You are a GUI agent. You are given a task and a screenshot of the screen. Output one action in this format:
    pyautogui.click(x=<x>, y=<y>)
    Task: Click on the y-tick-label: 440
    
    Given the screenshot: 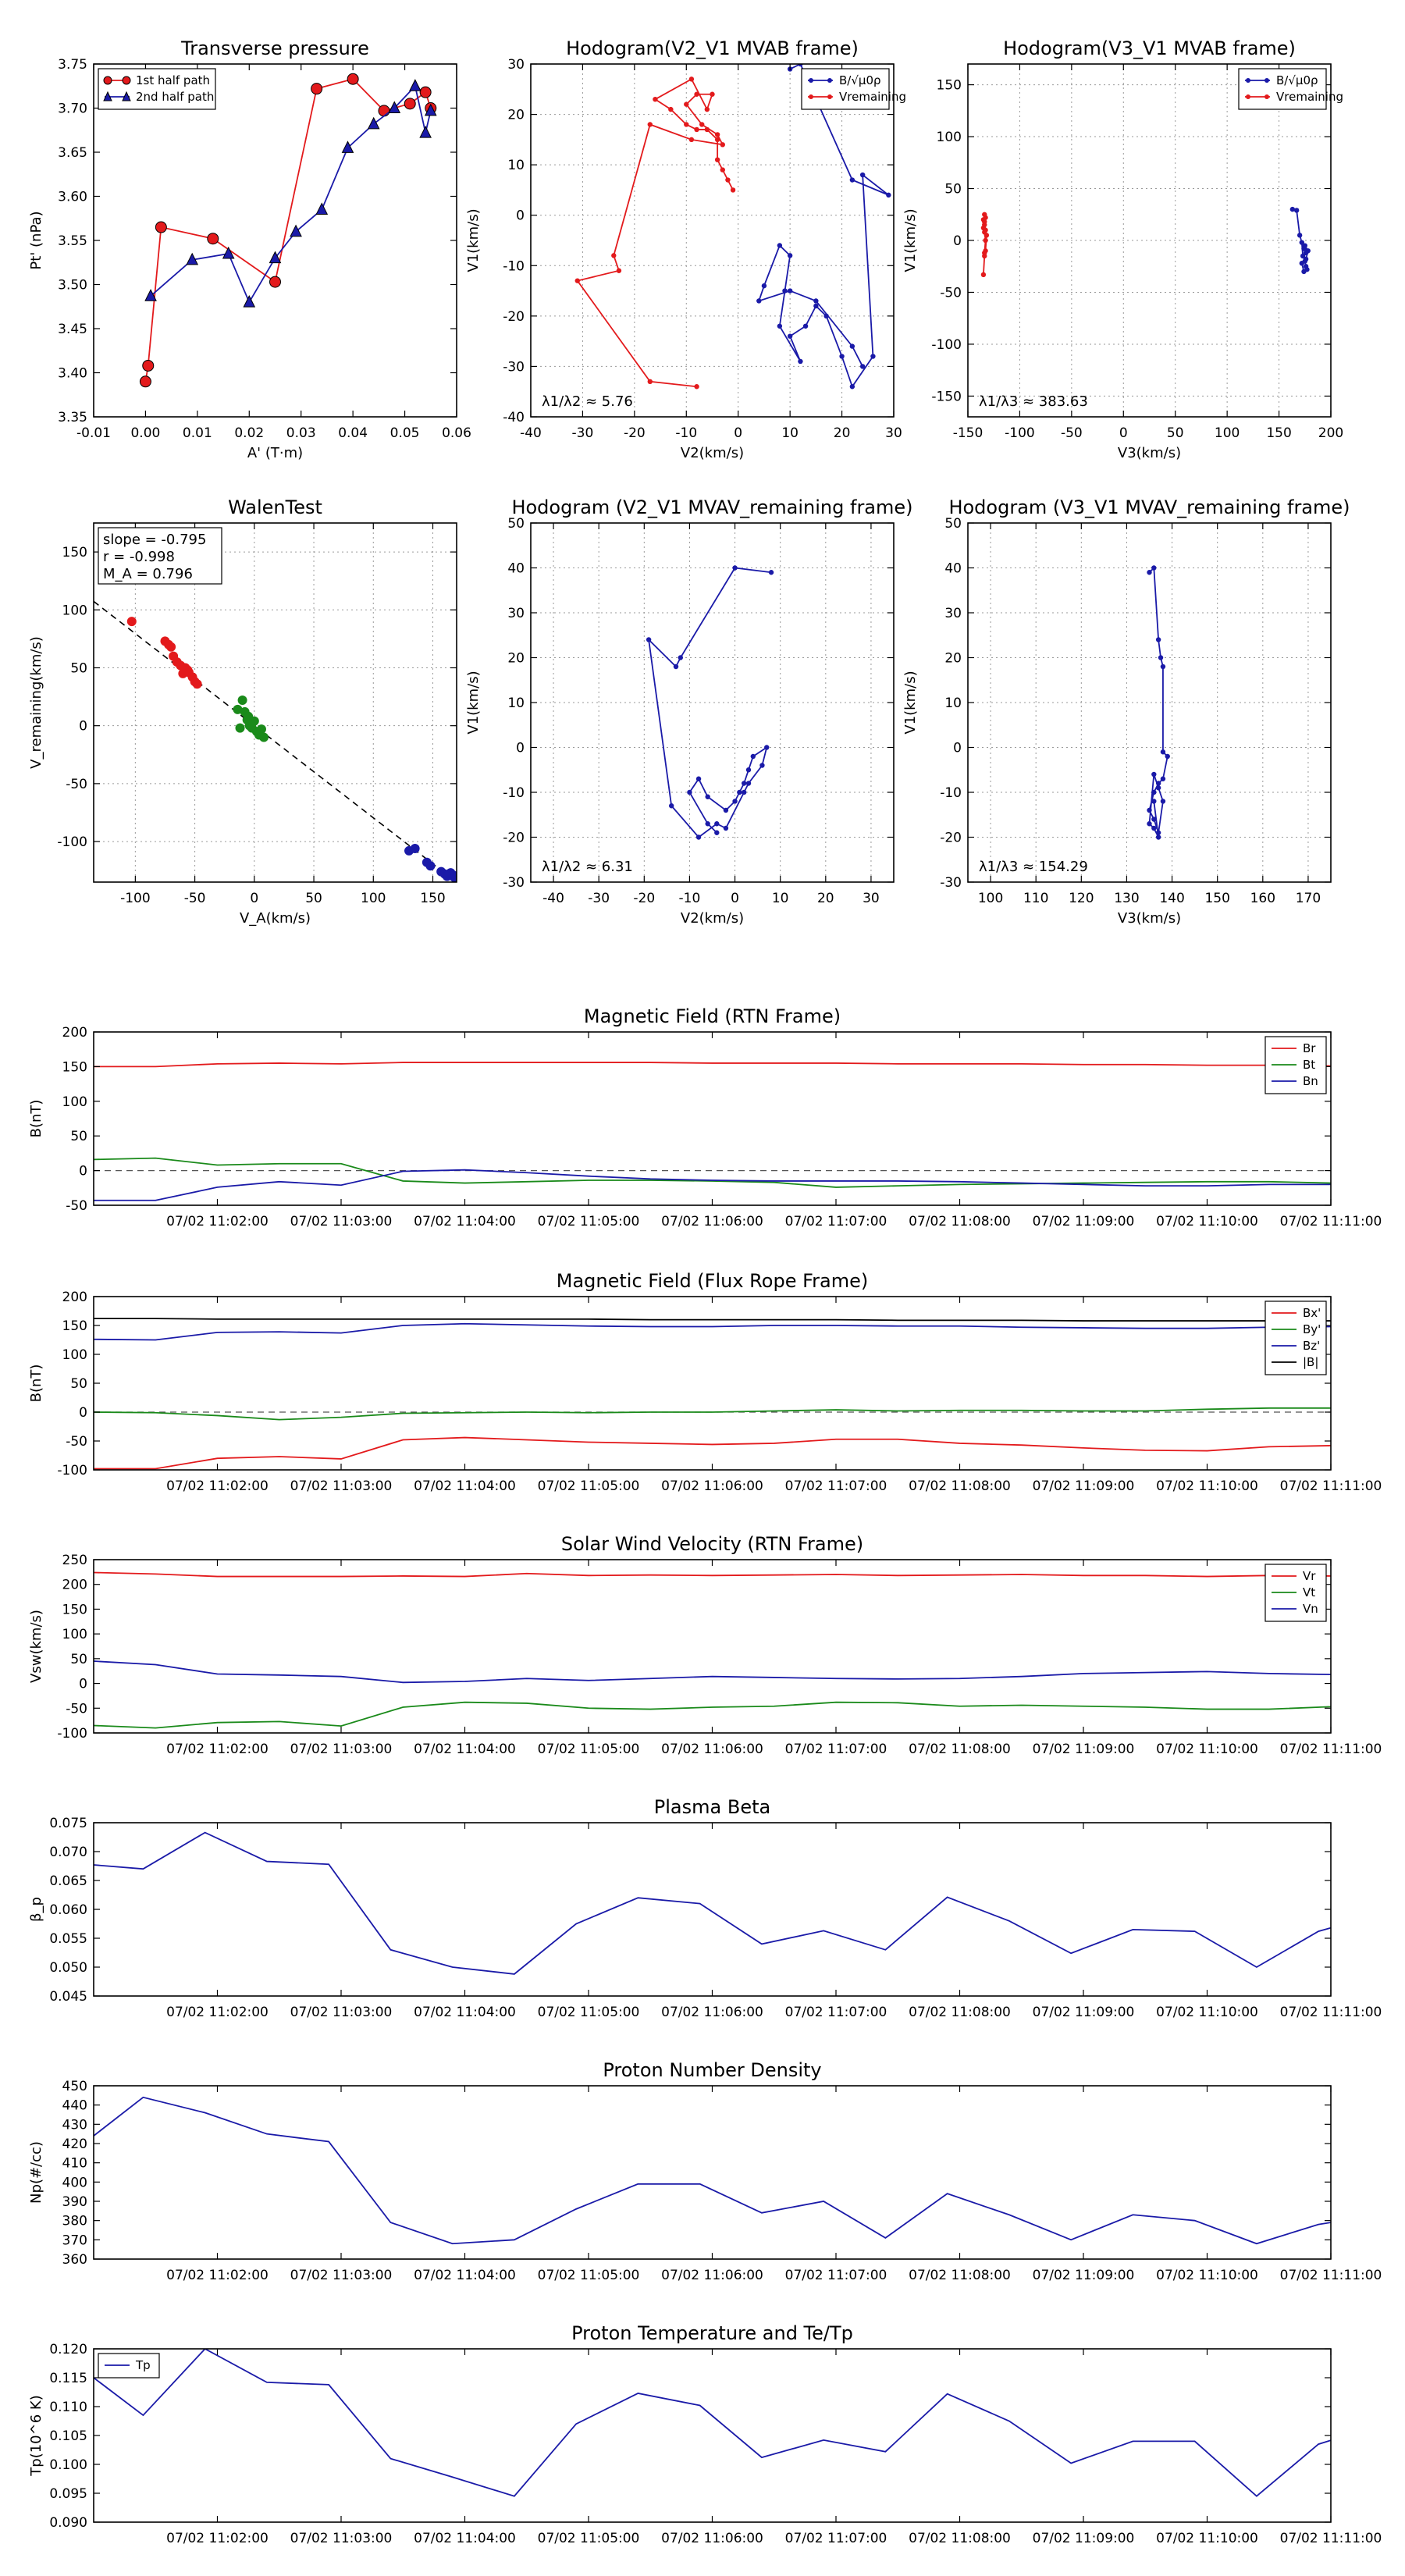 What is the action you would take?
    pyautogui.click(x=74, y=2106)
    